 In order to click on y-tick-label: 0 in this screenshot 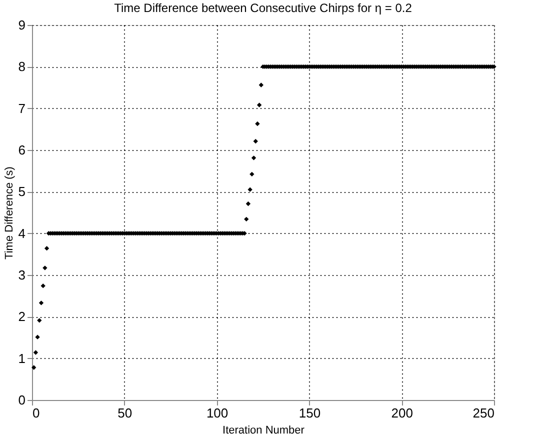, I will do `click(22, 400)`.